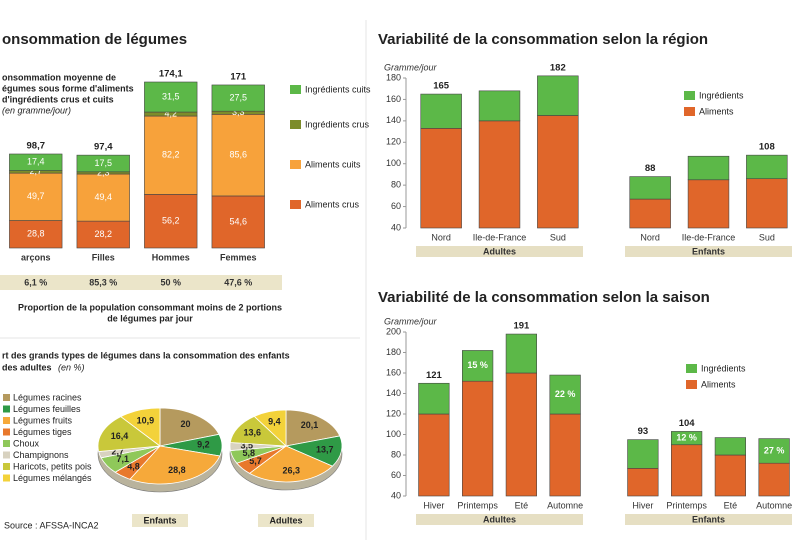 The image size is (800, 550). What do you see at coordinates (238, 257) in the screenshot?
I see `x-tick-label: Femmes` at bounding box center [238, 257].